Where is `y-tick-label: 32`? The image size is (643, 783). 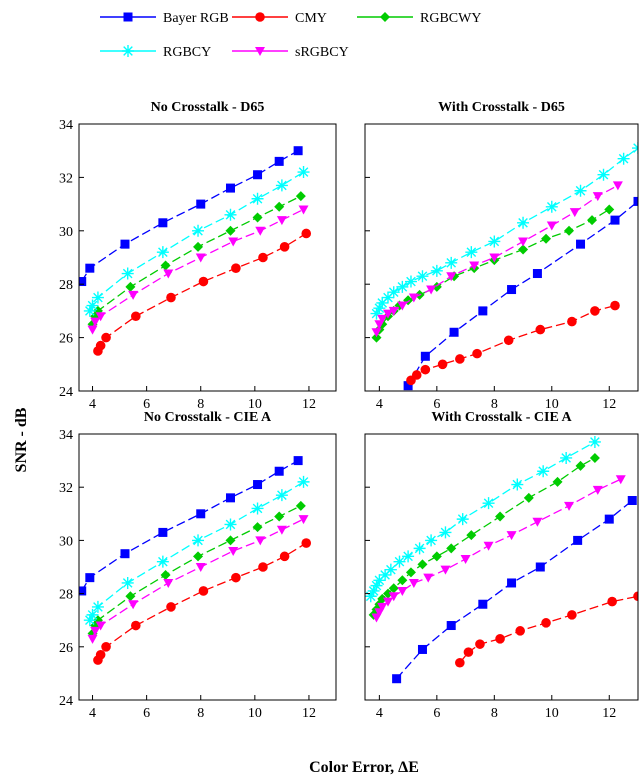
y-tick-label: 32 is located at coordinates (66, 488).